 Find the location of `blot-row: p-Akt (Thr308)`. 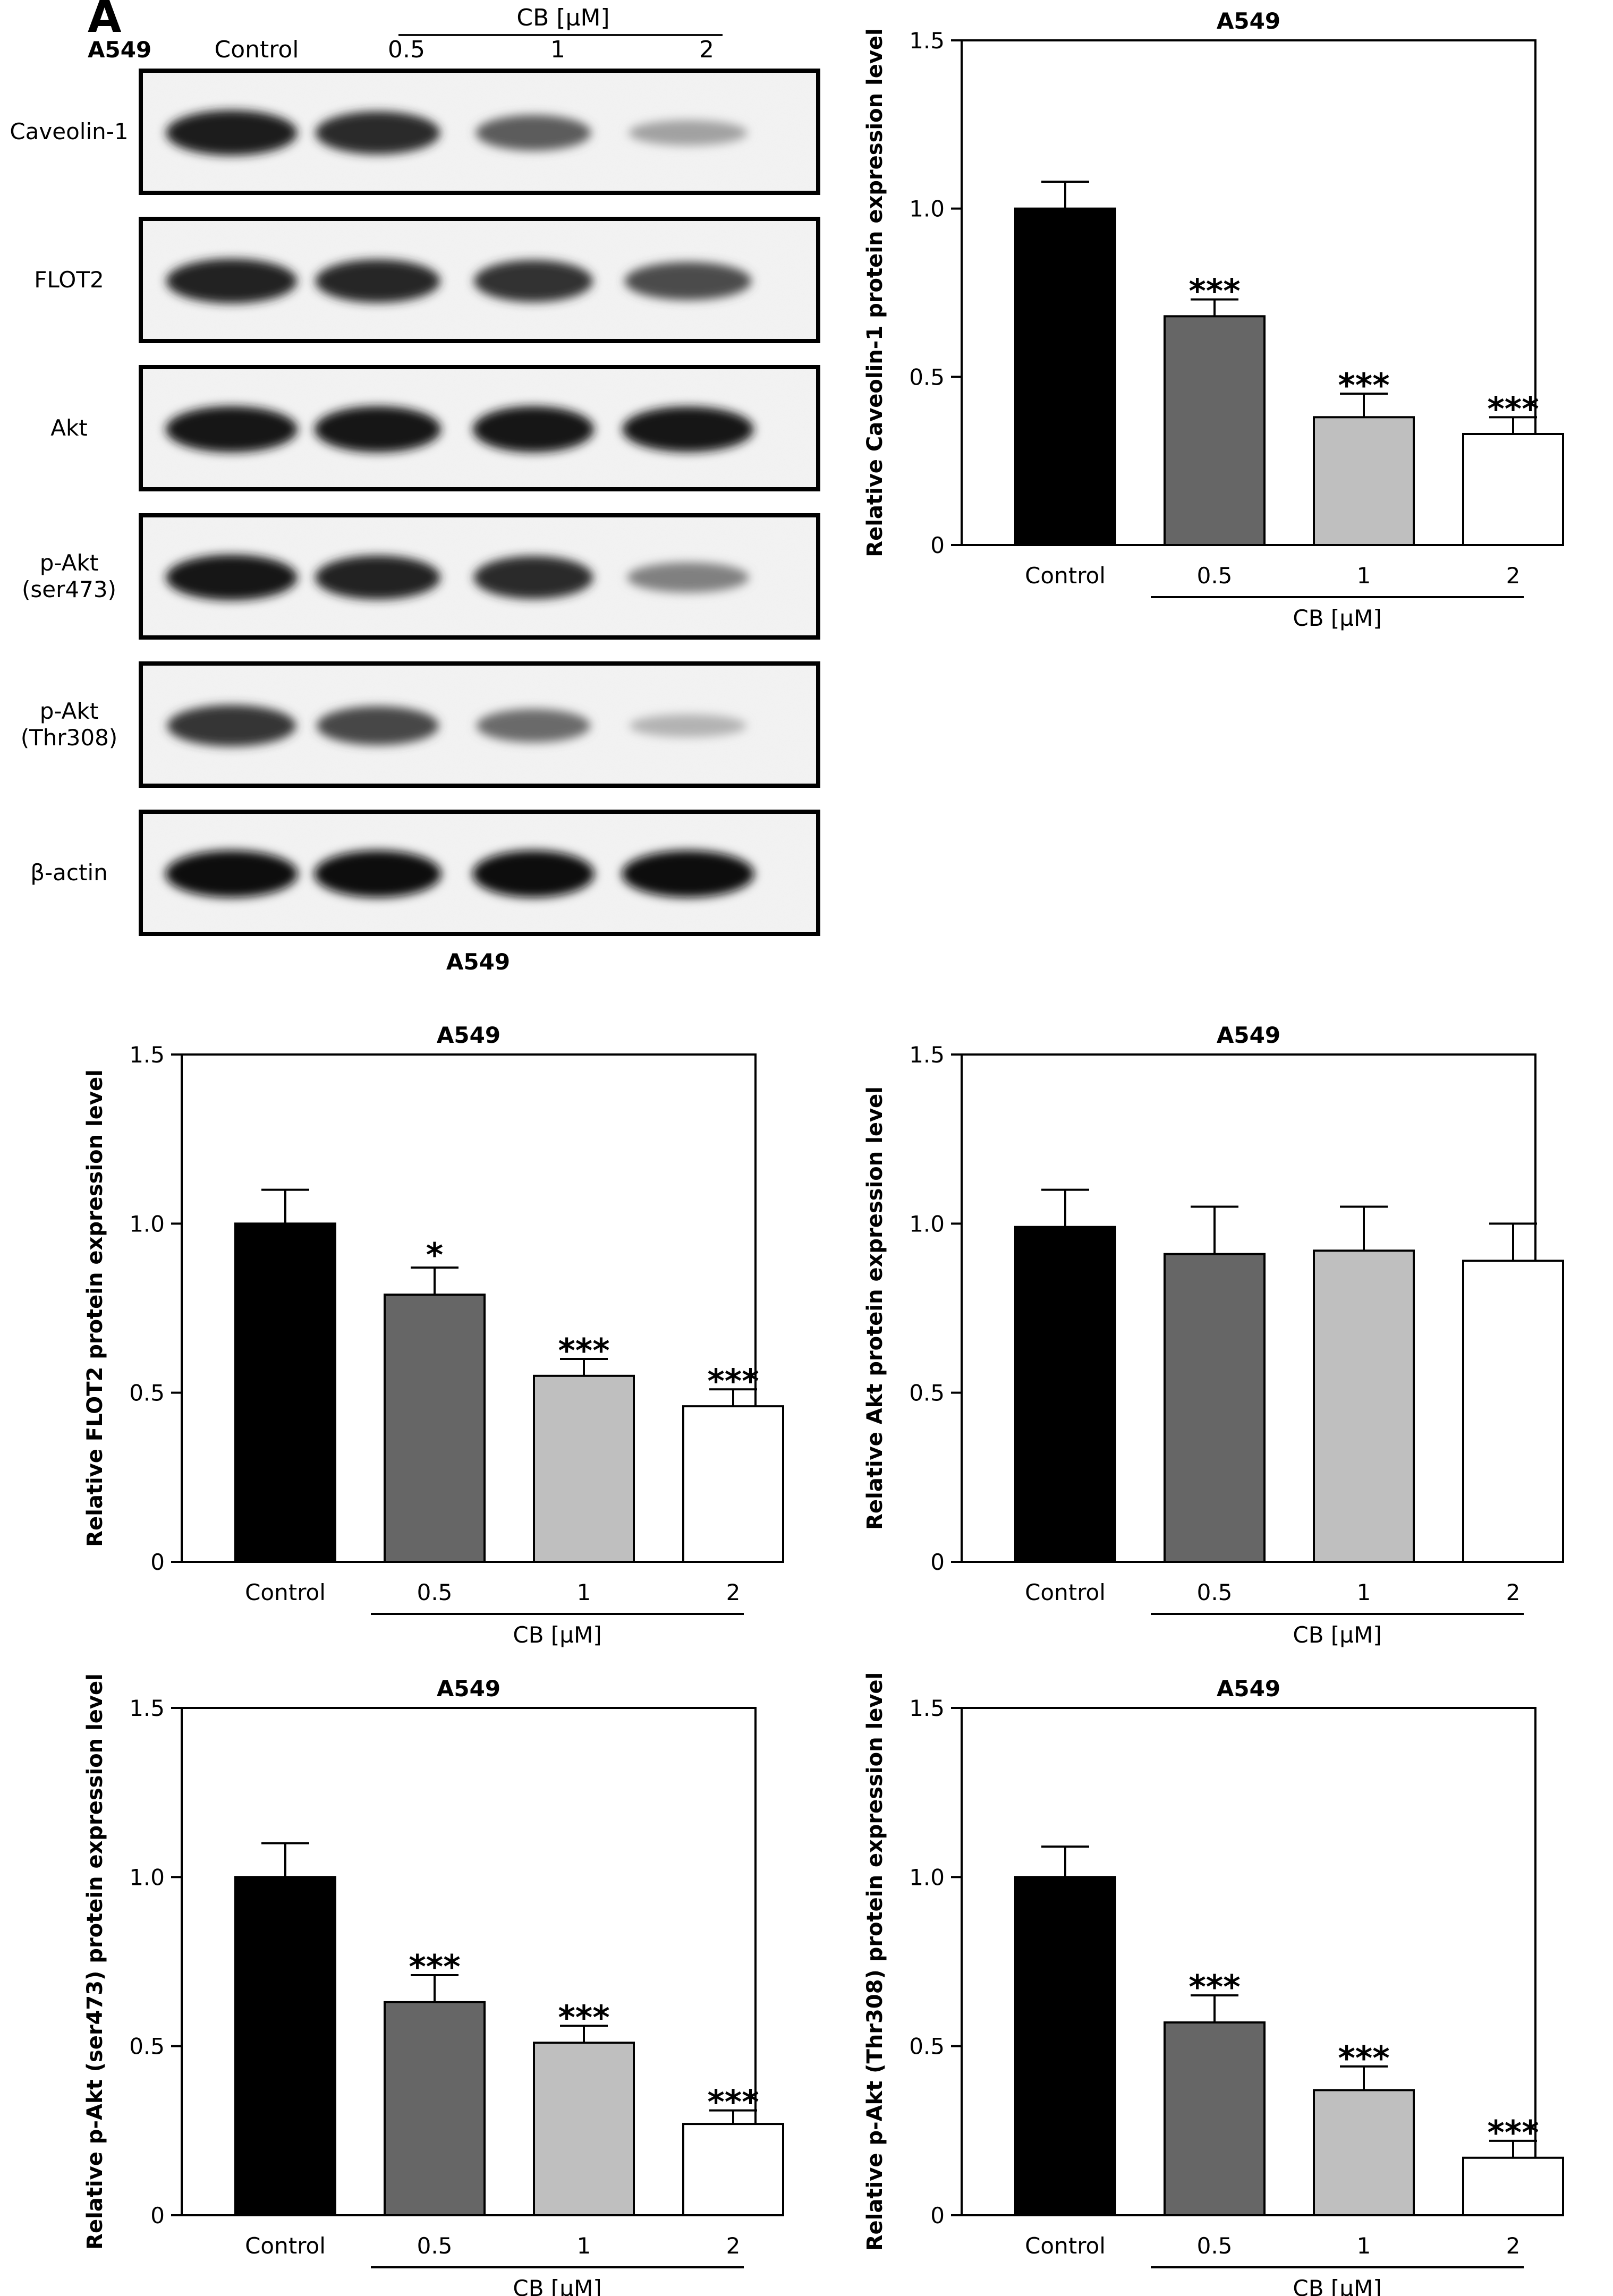

blot-row: p-Akt (Thr308) is located at coordinates (420, 725).